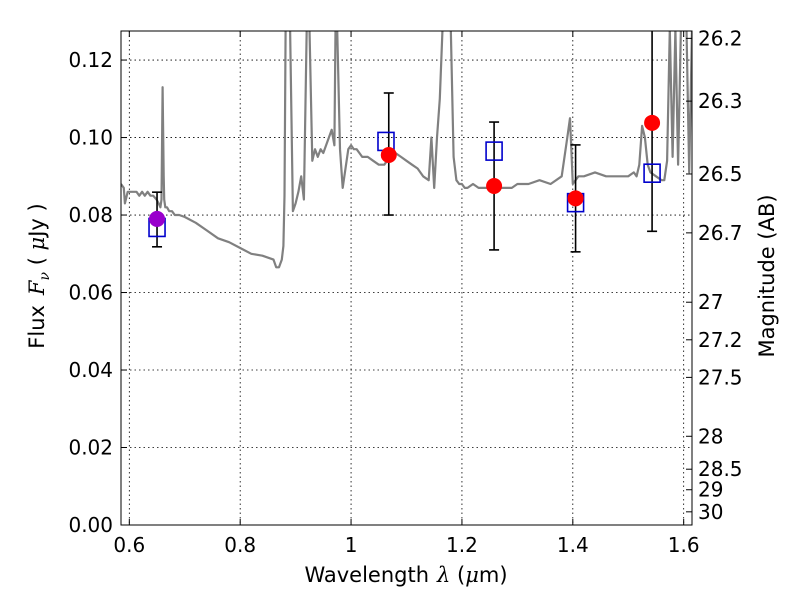  Describe the element at coordinates (129, 545) in the screenshot. I see `x-tick-label: 0.6` at that location.